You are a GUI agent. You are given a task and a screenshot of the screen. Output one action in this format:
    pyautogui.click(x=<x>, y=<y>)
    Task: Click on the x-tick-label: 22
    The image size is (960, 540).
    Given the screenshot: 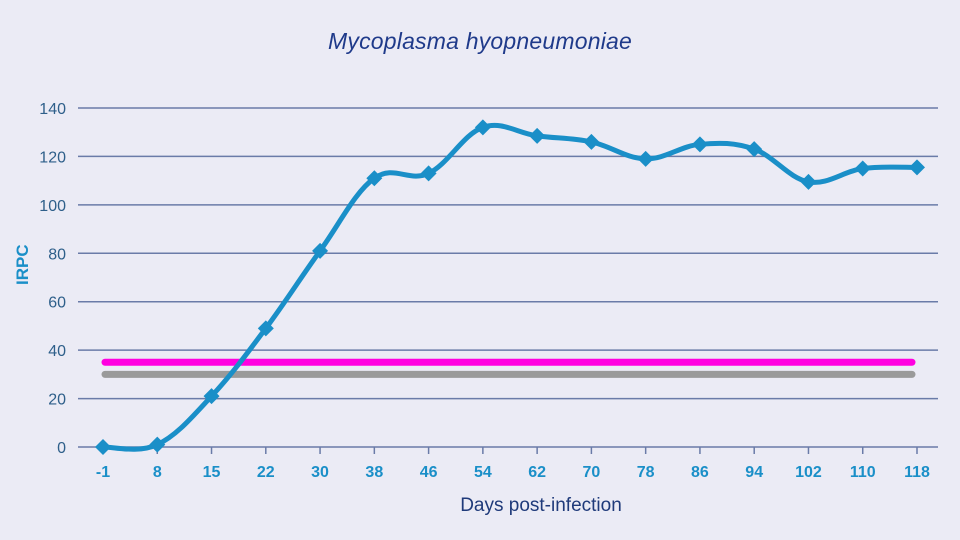 What is the action you would take?
    pyautogui.click(x=266, y=472)
    